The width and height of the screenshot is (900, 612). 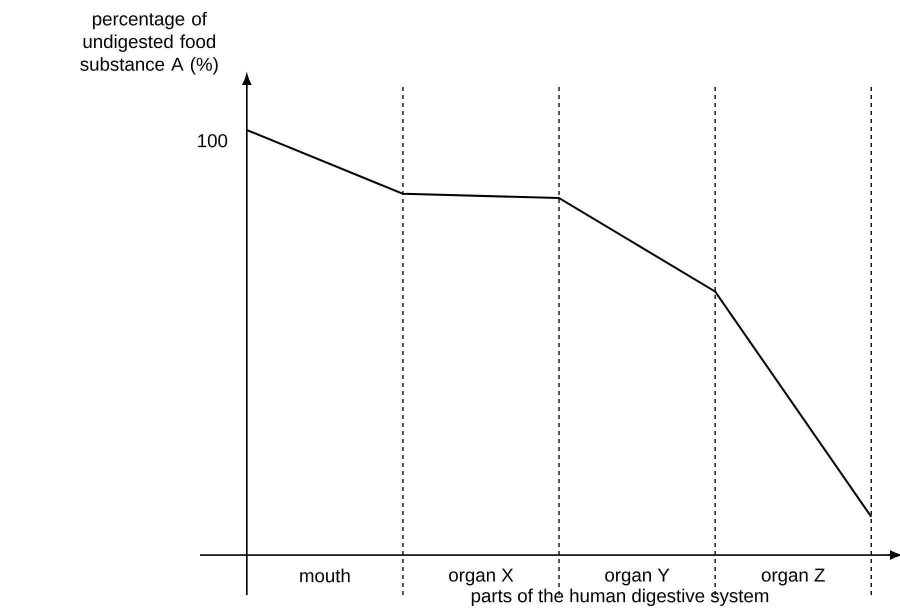 I want to click on text: mouth, so click(x=325, y=575).